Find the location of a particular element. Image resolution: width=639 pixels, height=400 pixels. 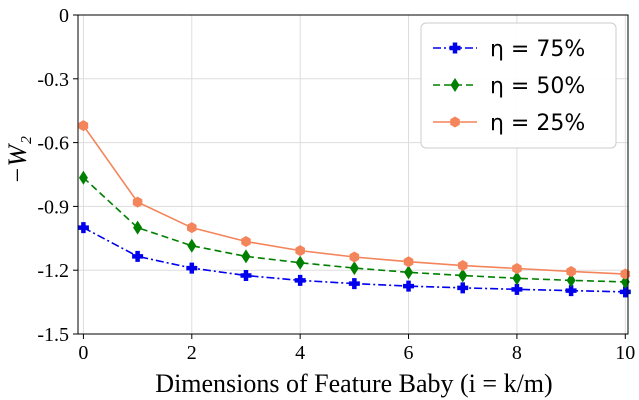

x-tick-label: 10 is located at coordinates (625, 353).